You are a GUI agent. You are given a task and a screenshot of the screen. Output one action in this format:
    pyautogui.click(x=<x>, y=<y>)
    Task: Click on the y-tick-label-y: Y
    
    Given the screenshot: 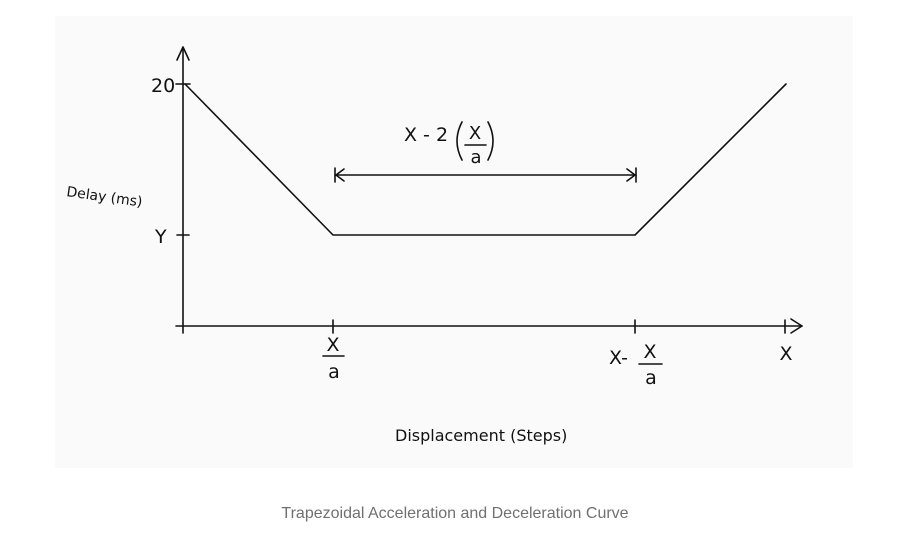 What is the action you would take?
    pyautogui.click(x=160, y=237)
    